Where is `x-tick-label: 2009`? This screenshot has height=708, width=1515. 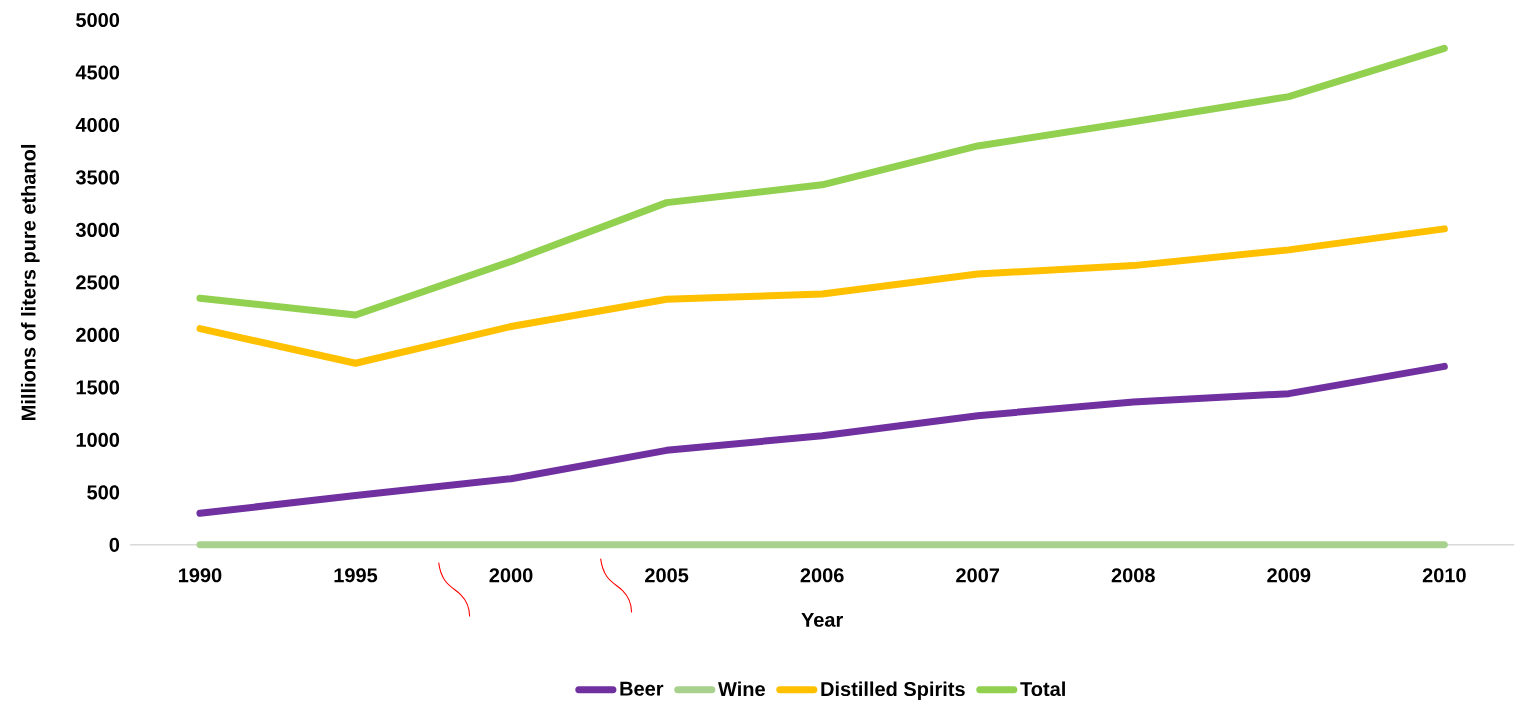 x-tick-label: 2009 is located at coordinates (1289, 575).